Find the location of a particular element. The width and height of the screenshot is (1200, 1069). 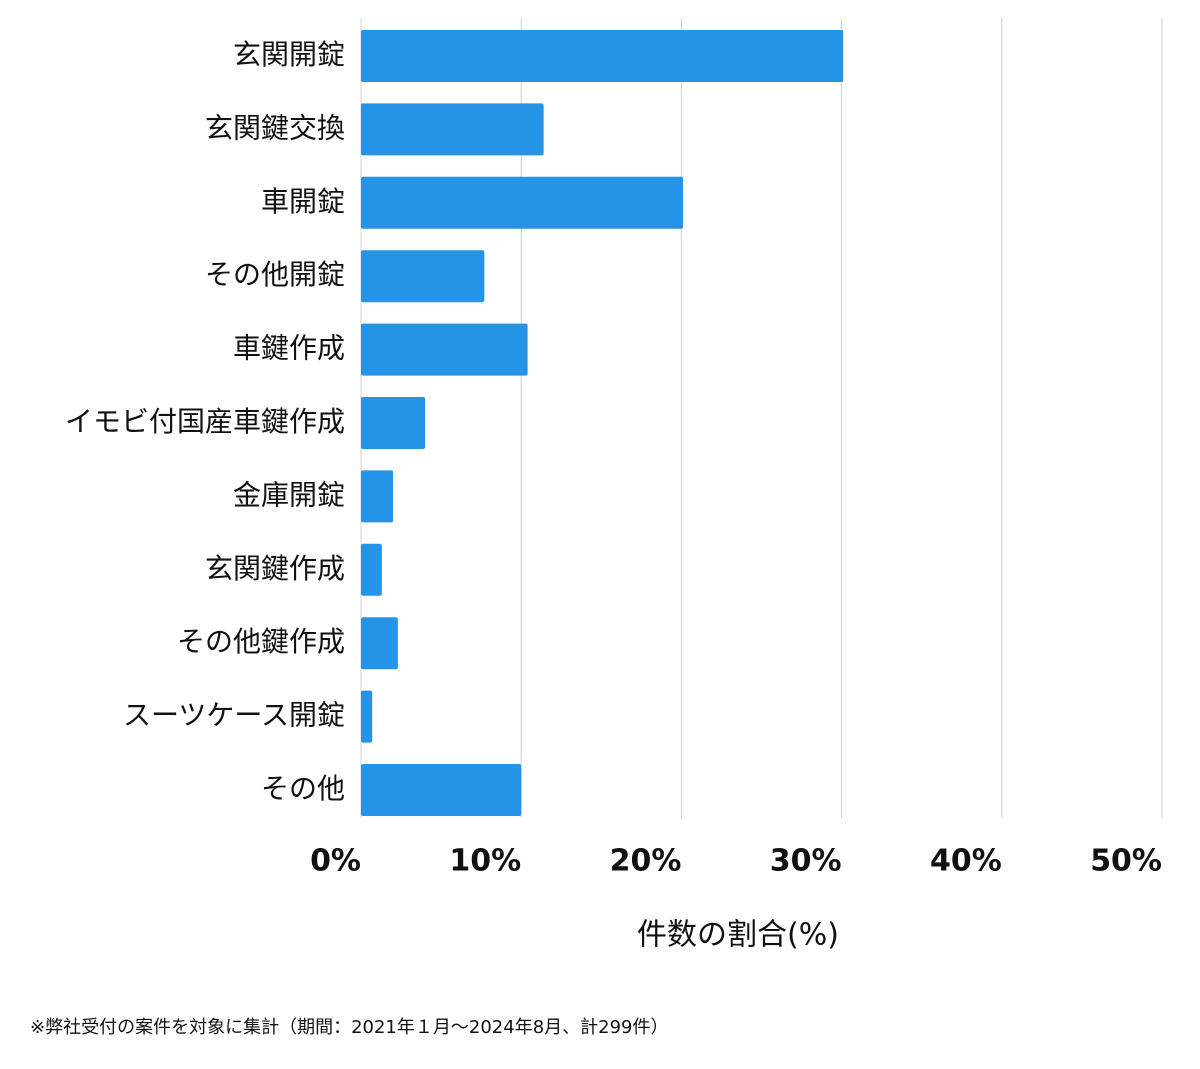

x-tick-label: 50% is located at coordinates (1126, 861).